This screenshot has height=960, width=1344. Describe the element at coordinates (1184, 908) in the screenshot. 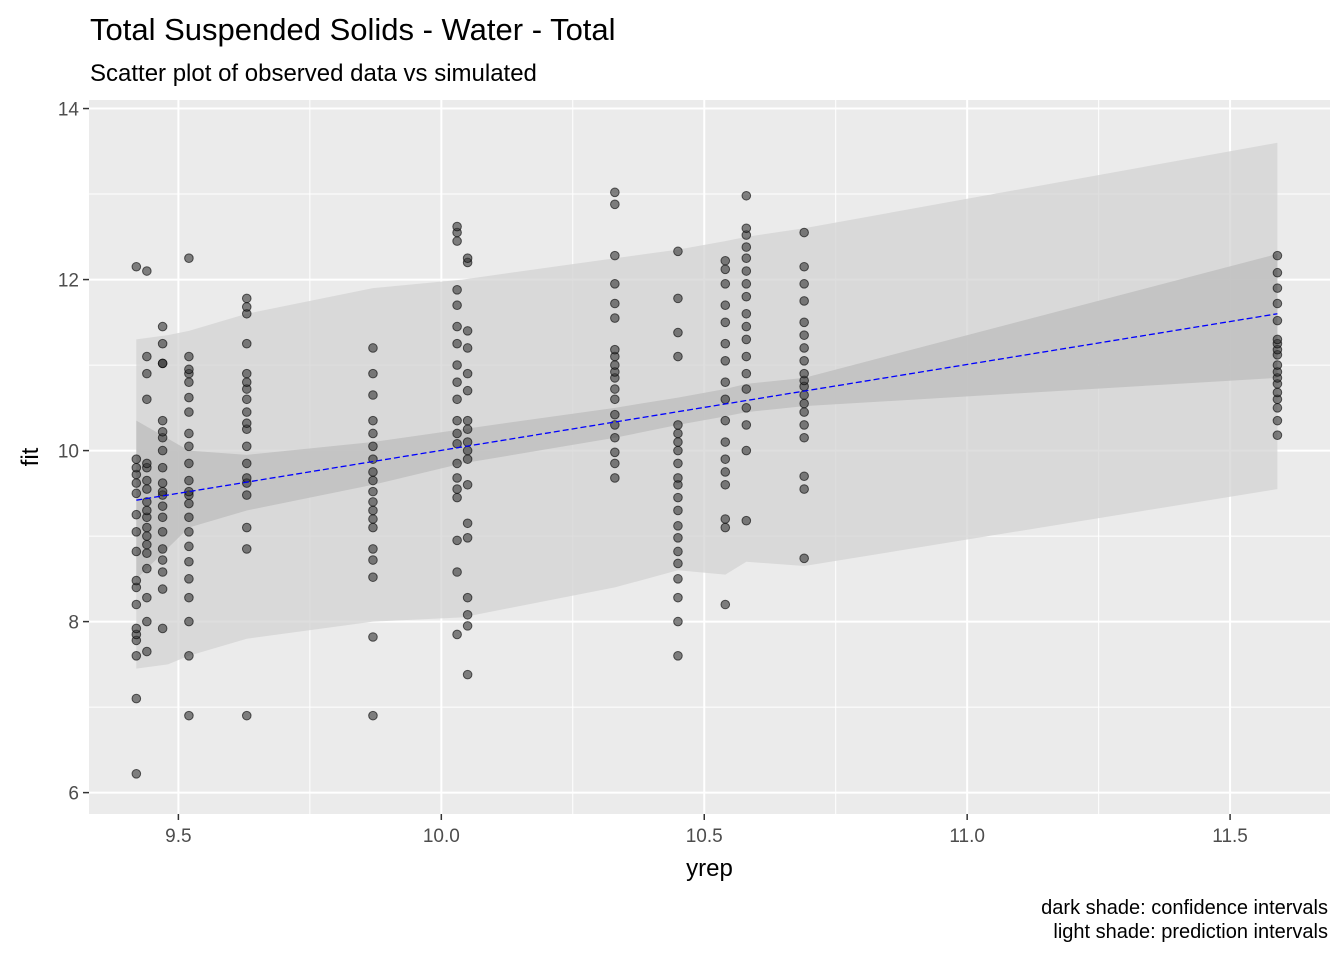

I see `caption-line-confidence: dark shade: confidence intervals` at that location.